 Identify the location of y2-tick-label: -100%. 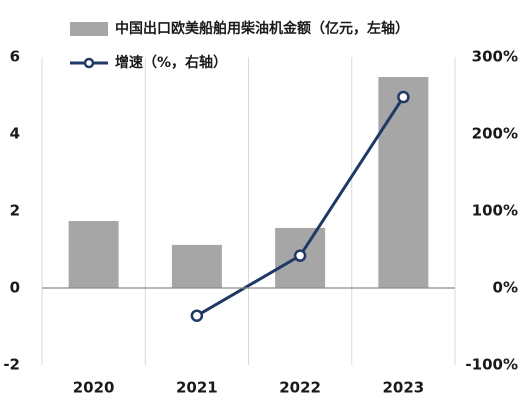
(491, 365).